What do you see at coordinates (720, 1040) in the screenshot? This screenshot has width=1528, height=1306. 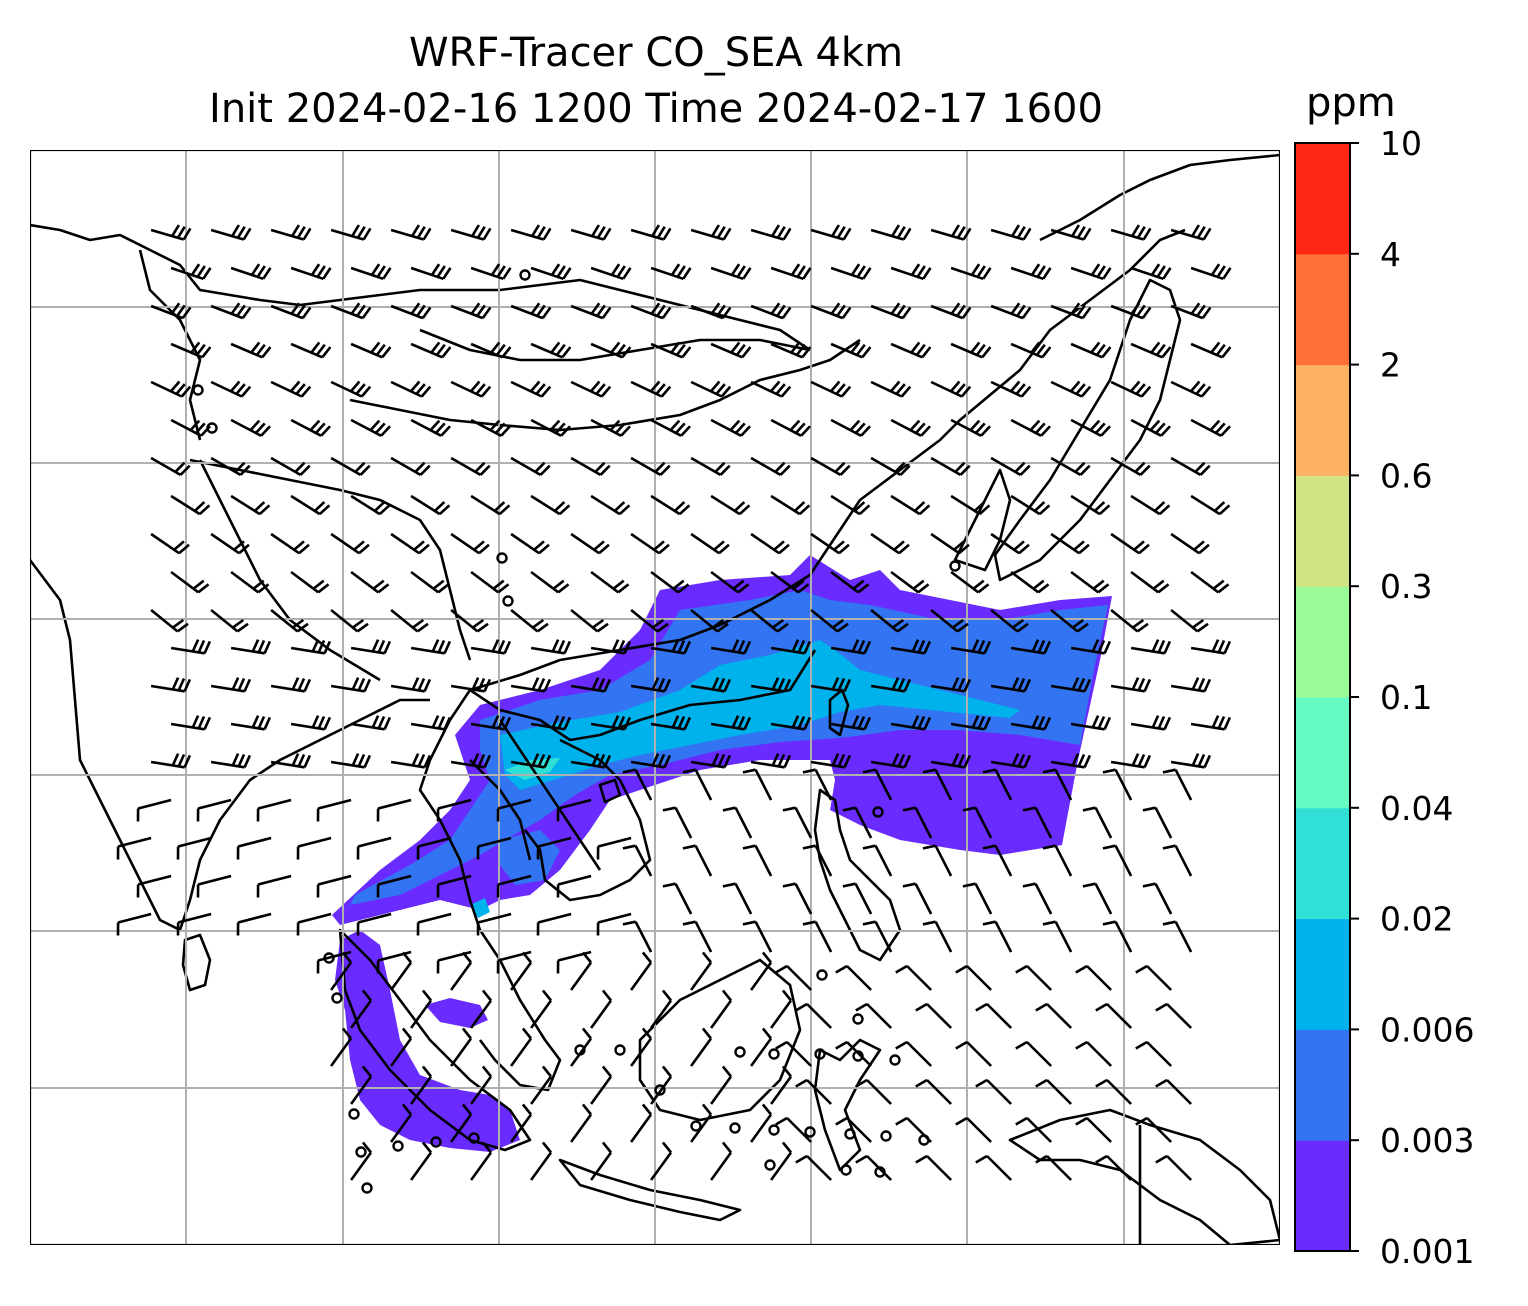 I see `coast-borneo` at bounding box center [720, 1040].